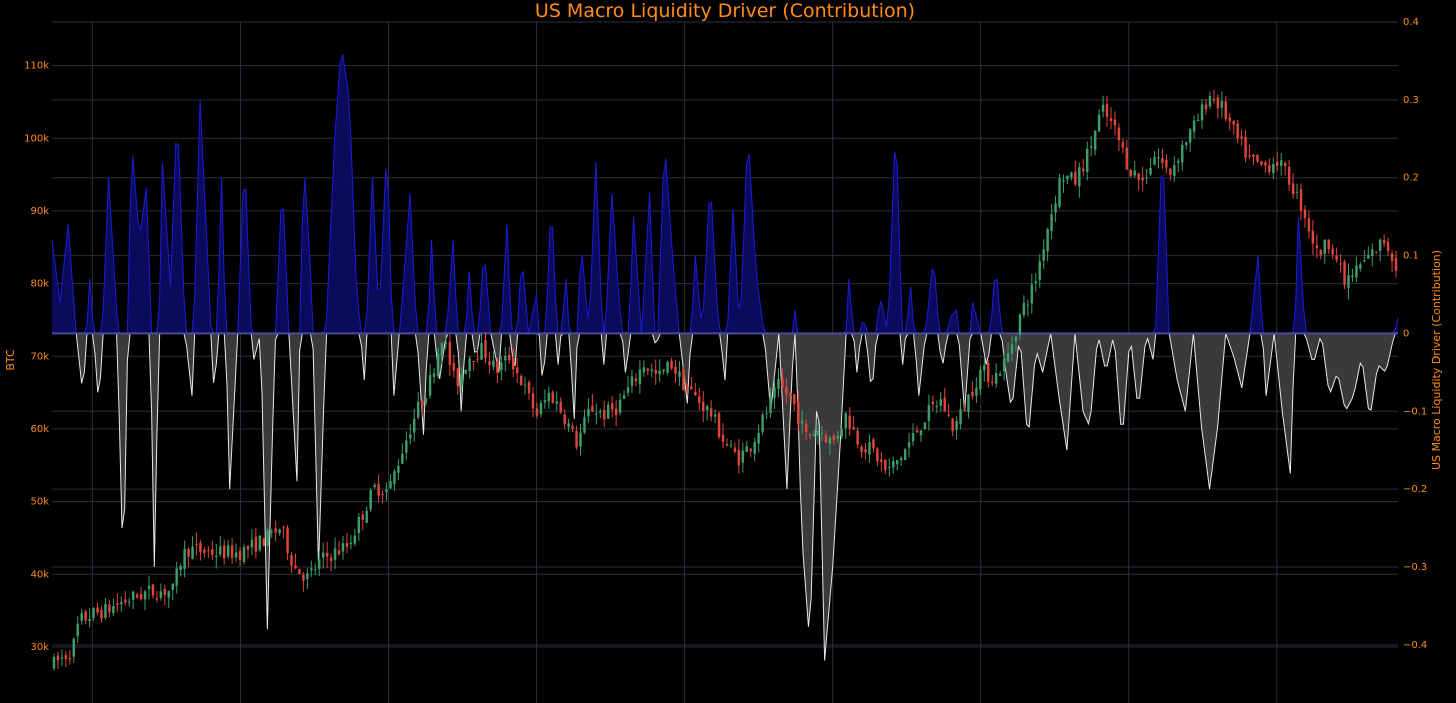 Image resolution: width=1456 pixels, height=703 pixels. I want to click on left-tick-label-2: 50k, so click(39, 502).